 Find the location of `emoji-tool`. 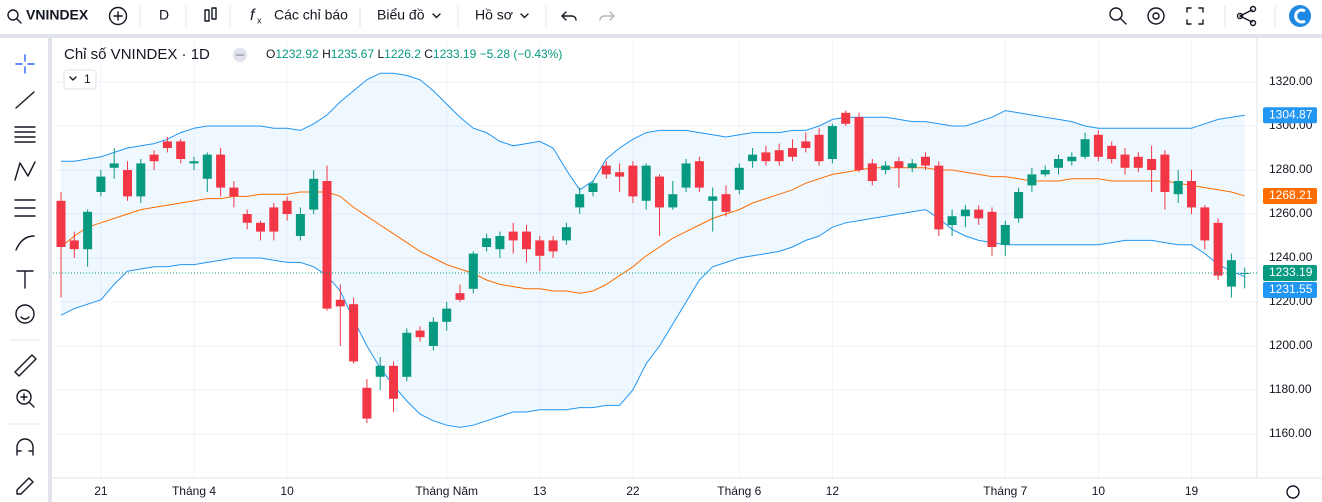

emoji-tool is located at coordinates (25, 314).